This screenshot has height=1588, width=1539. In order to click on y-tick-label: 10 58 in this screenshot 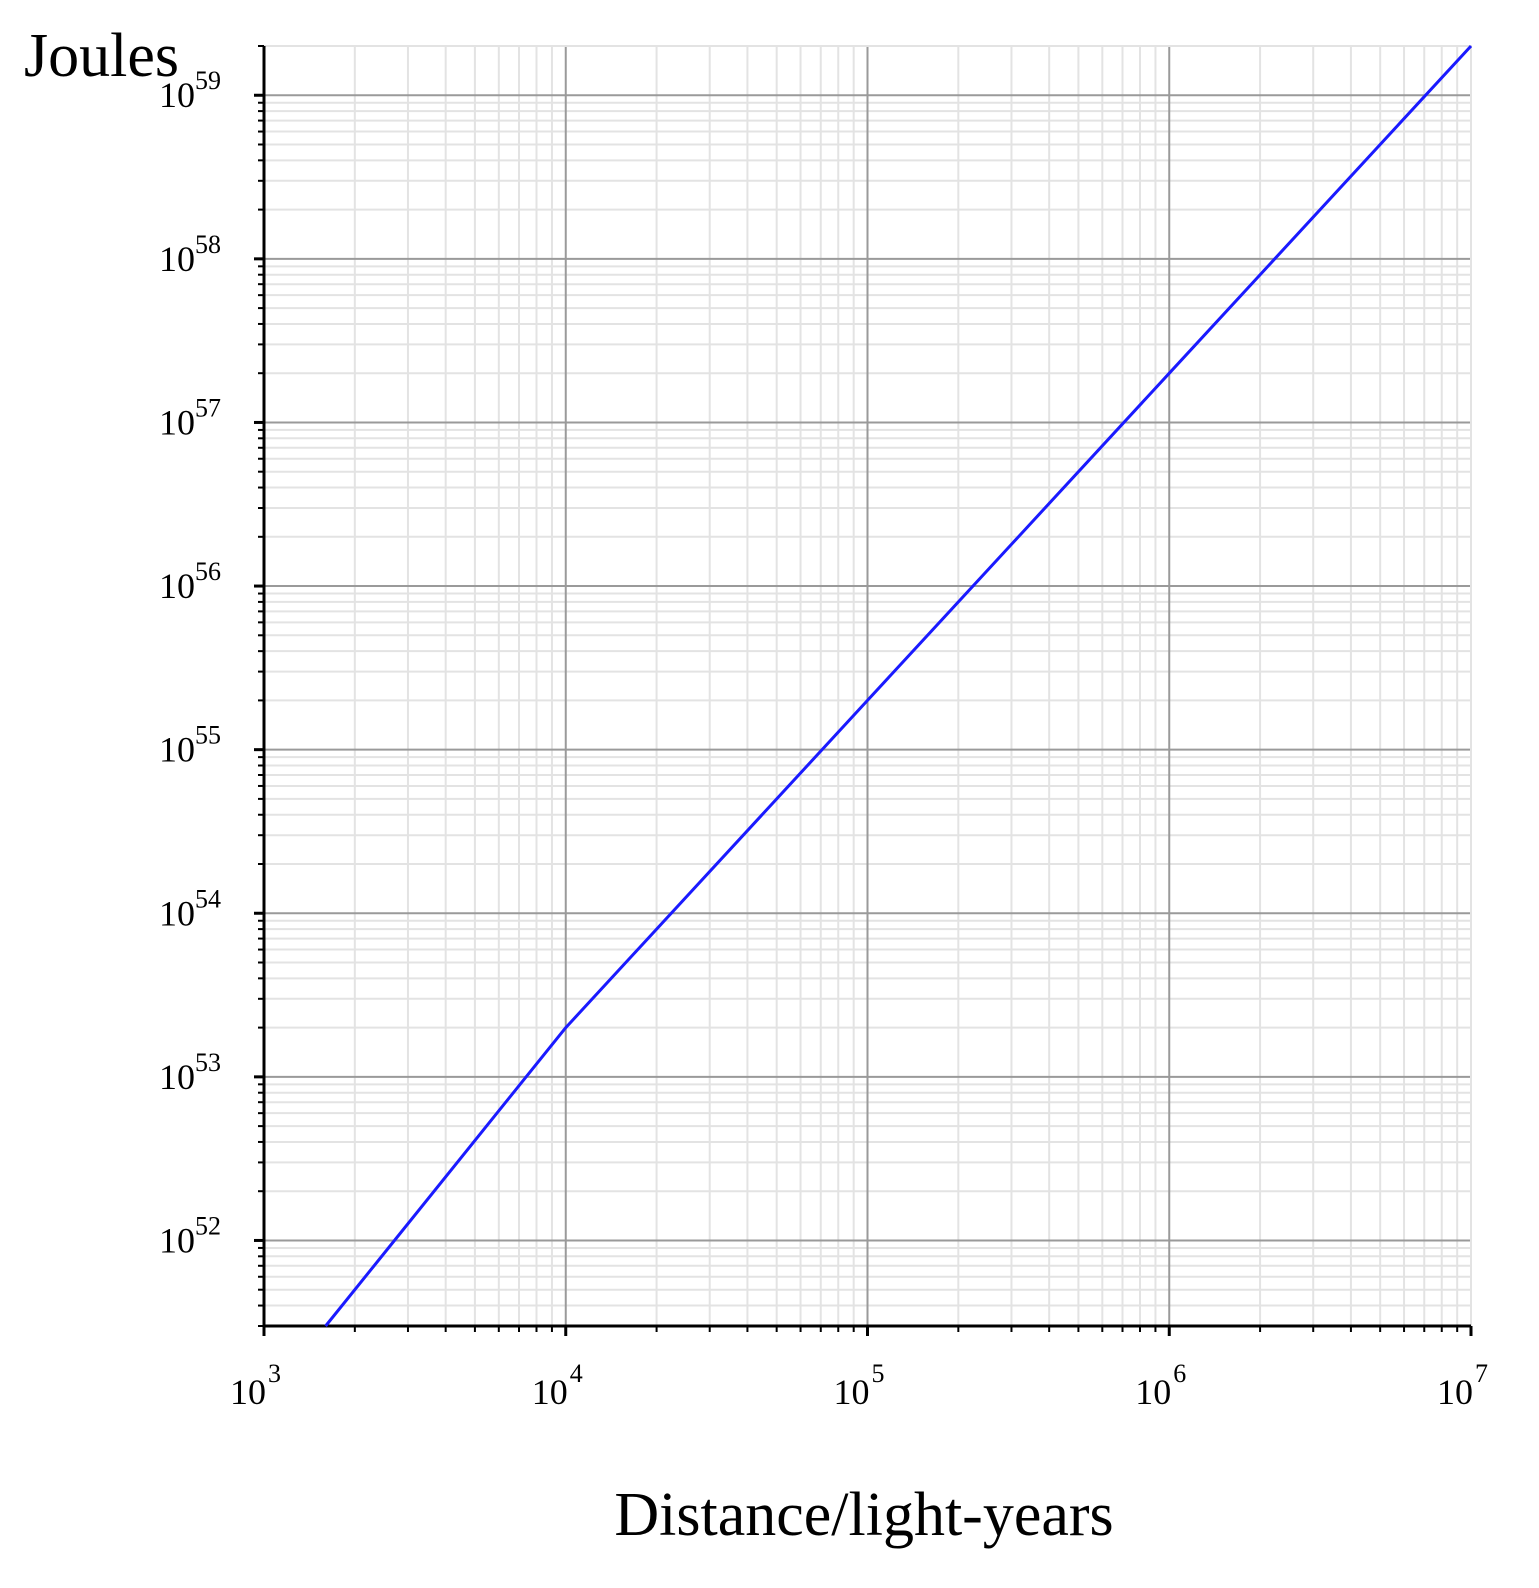, I will do `click(190, 254)`.